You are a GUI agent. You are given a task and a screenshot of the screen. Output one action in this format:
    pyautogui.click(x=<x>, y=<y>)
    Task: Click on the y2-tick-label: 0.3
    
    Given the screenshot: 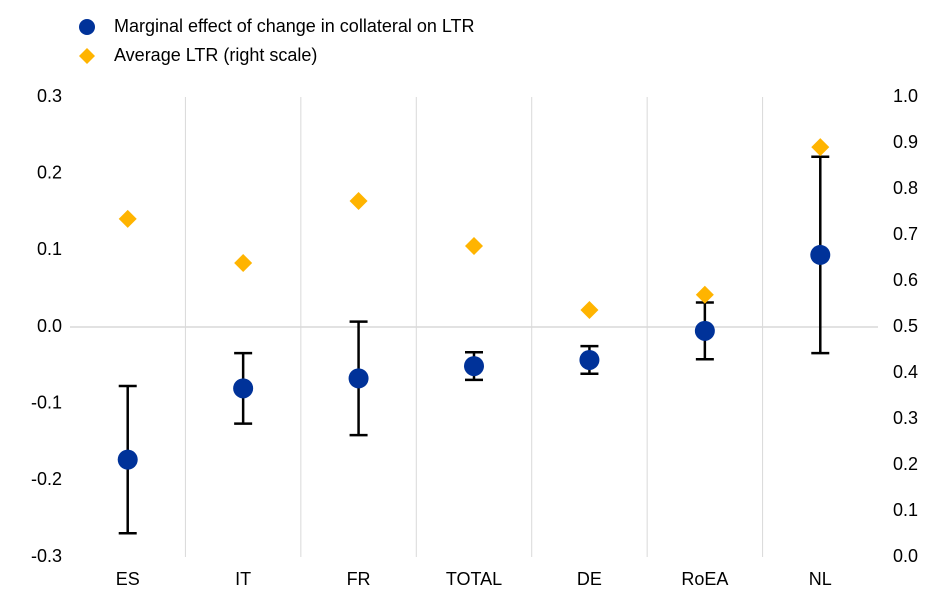 What is the action you would take?
    pyautogui.click(x=905, y=418)
    